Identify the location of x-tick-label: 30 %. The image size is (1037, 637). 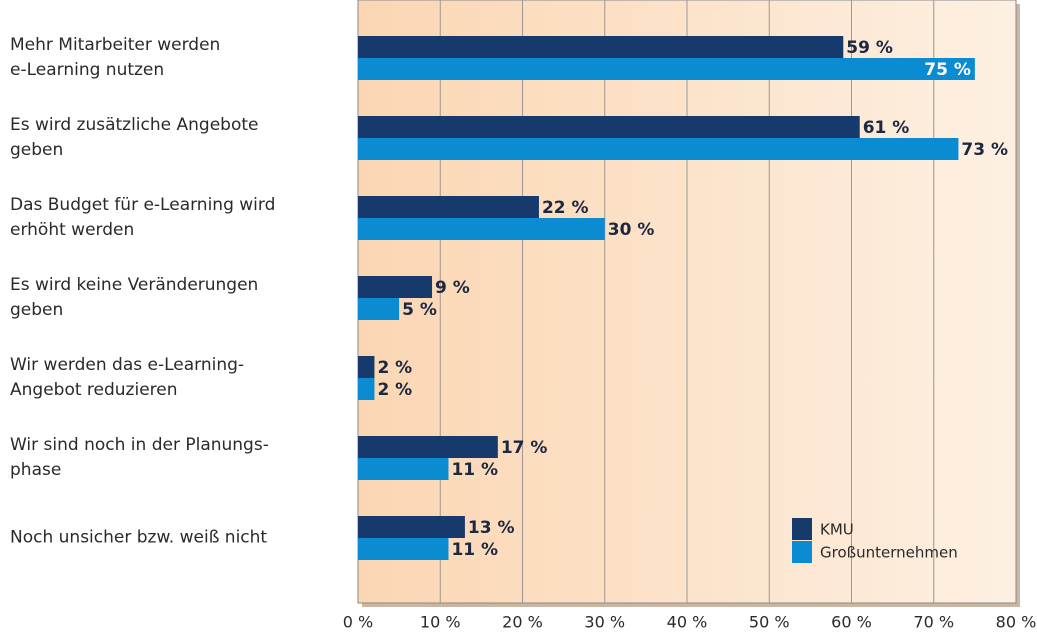
(604, 622).